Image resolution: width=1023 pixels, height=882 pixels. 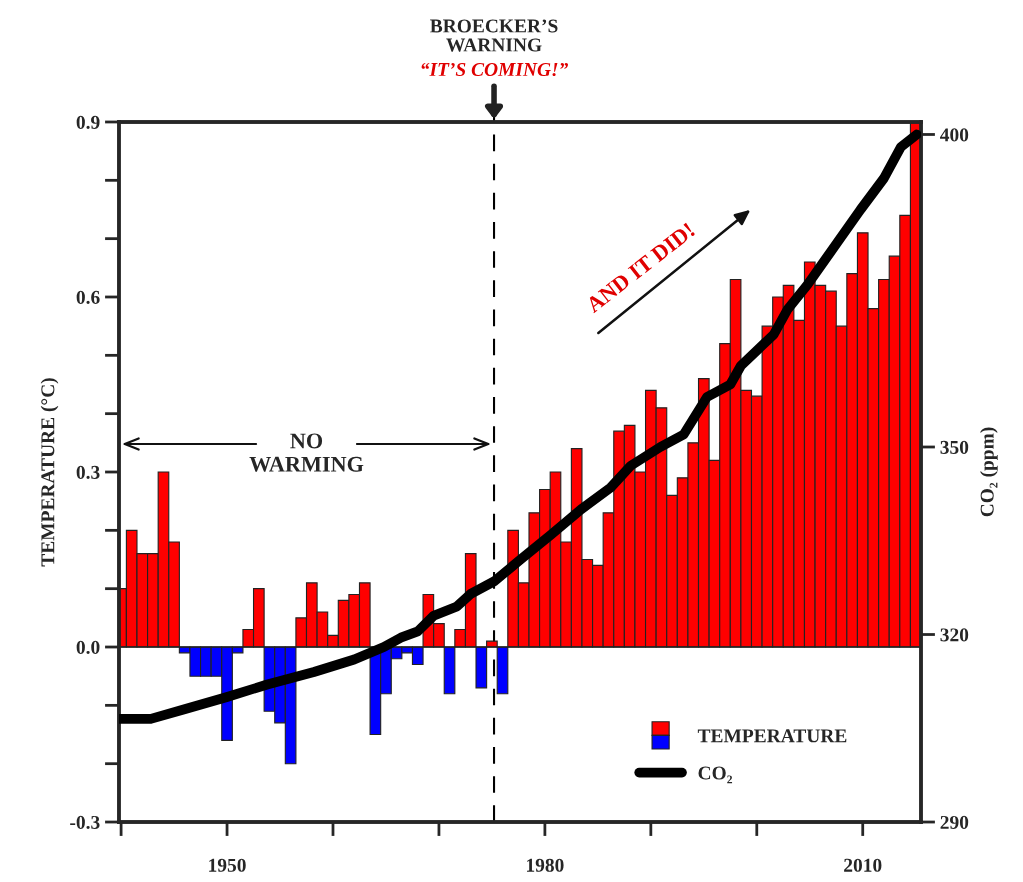 I want to click on y-tick-label: 0.3, so click(x=88, y=472).